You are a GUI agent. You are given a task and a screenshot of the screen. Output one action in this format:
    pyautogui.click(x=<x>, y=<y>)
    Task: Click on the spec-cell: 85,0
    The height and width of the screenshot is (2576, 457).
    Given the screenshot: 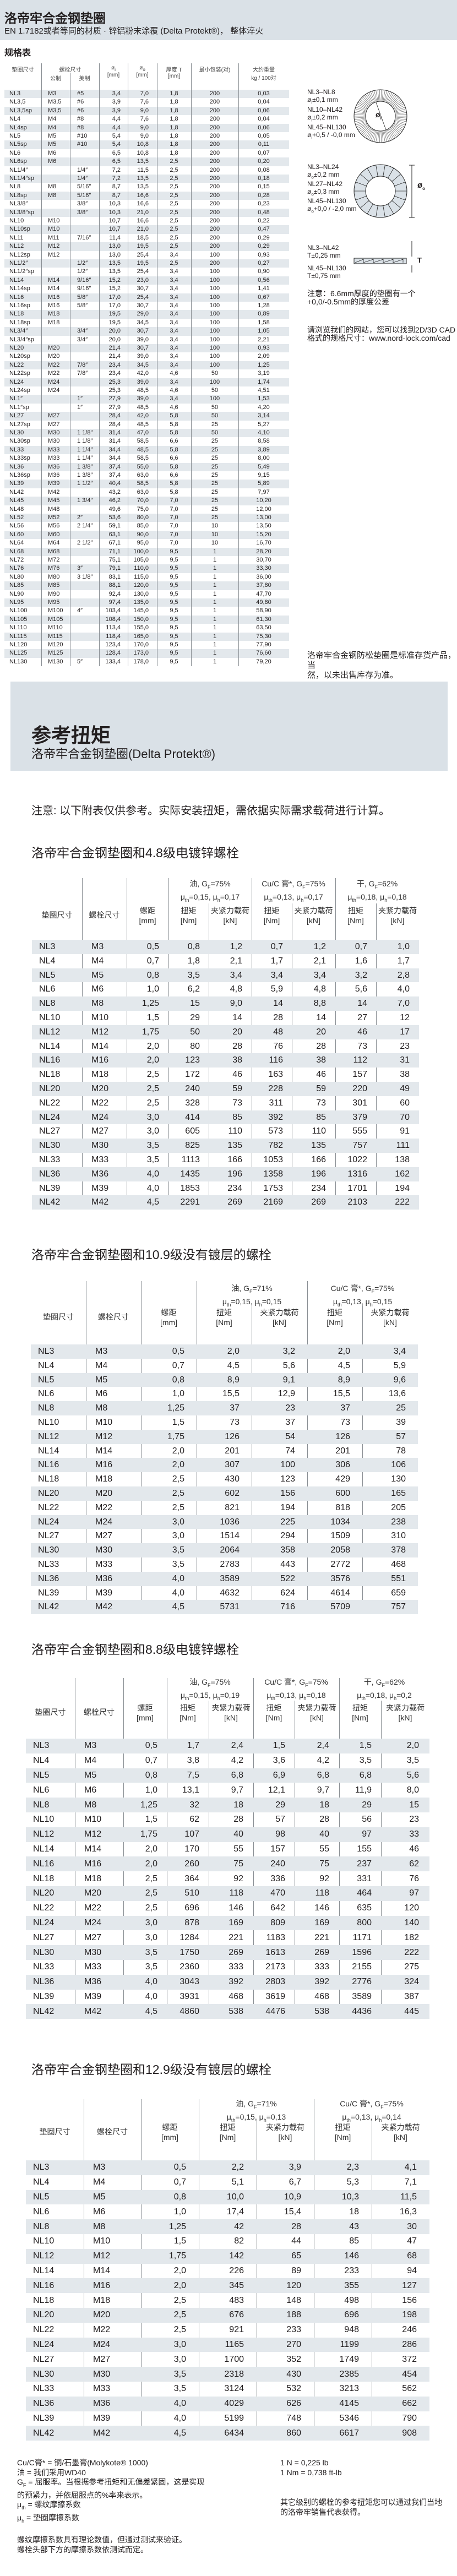 What is the action you would take?
    pyautogui.click(x=143, y=526)
    